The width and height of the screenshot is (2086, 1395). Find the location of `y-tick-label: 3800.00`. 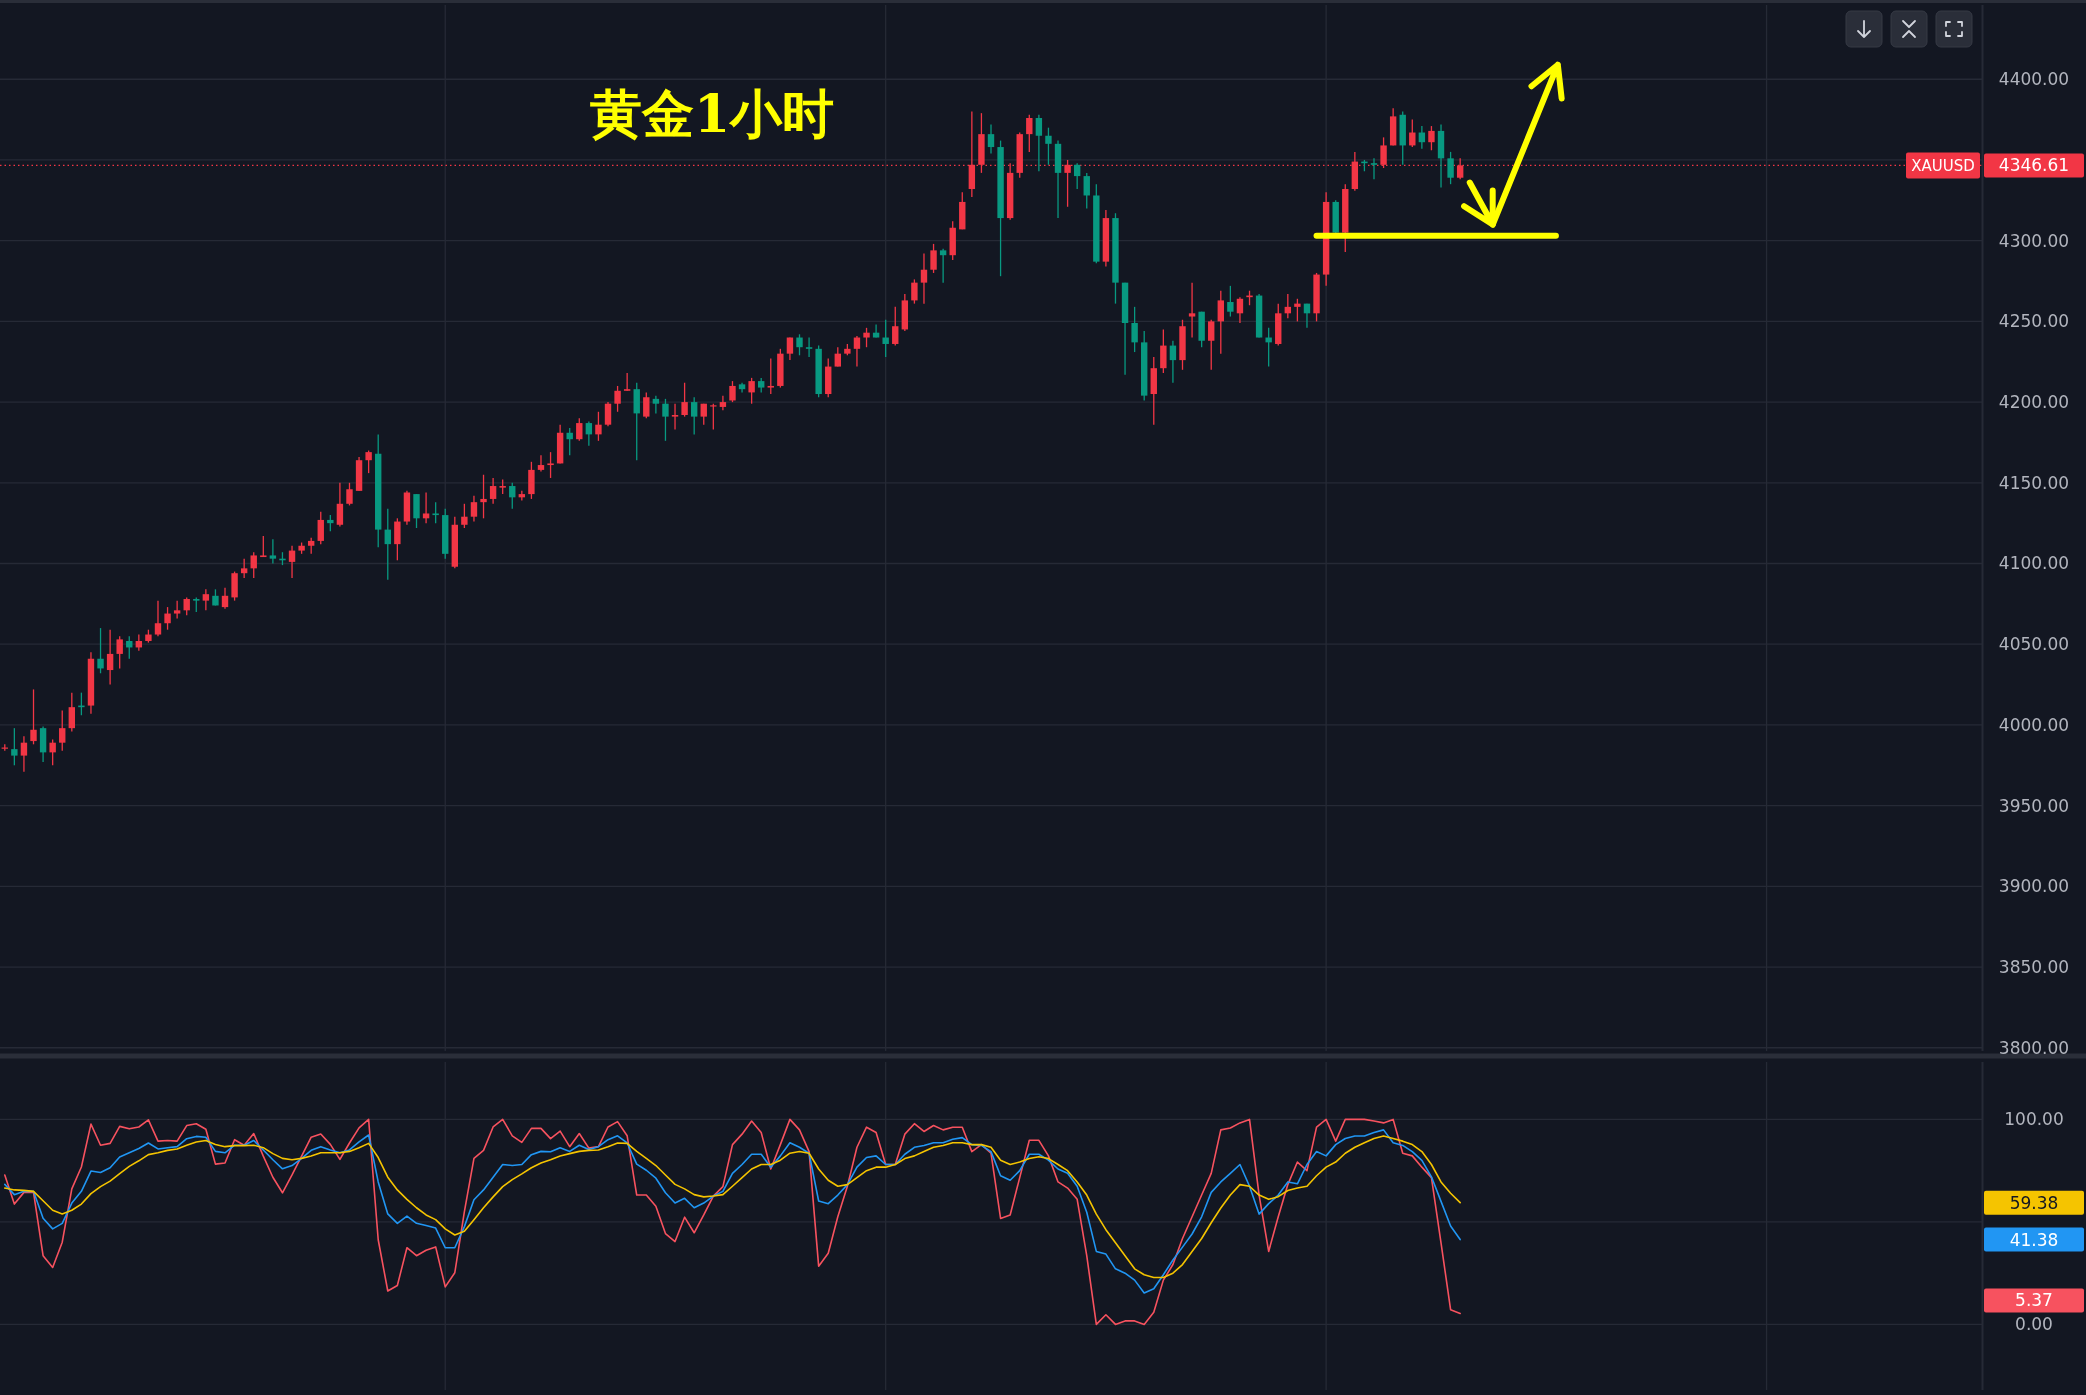

y-tick-label: 3800.00 is located at coordinates (2034, 1047).